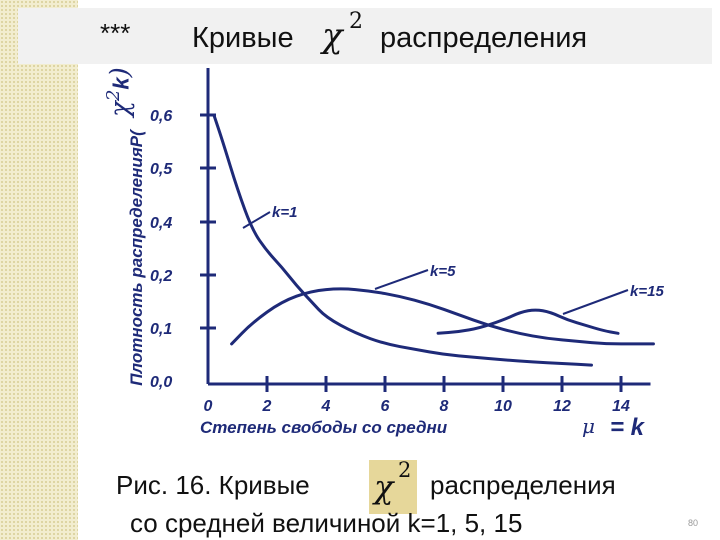 Image resolution: width=720 pixels, height=540 pixels. I want to click on y-tick-label: 0,4, so click(161, 223).